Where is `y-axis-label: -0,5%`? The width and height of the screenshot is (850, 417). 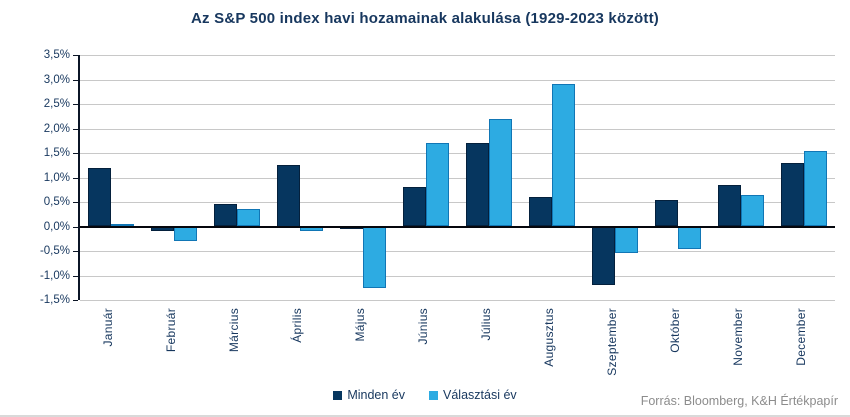 y-axis-label: -0,5% is located at coordinates (54, 251).